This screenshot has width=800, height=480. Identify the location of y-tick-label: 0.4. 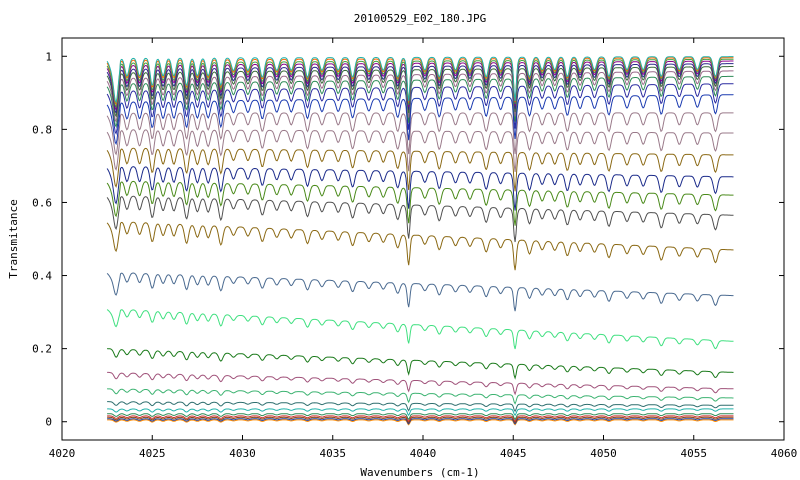
(42, 276).